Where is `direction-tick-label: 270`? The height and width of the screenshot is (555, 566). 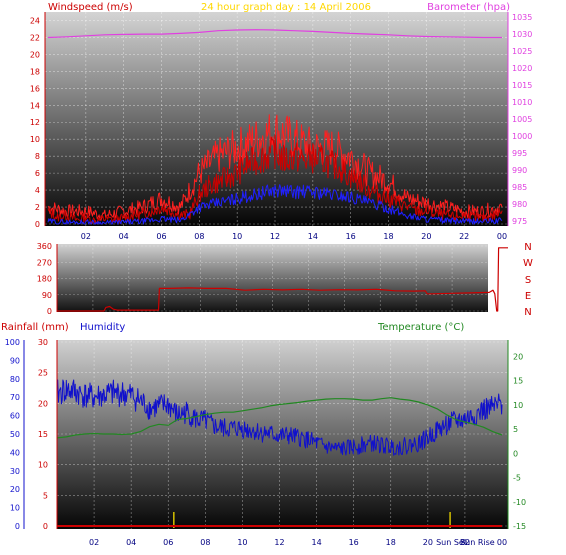
direction-tick-label: 270 is located at coordinates (44, 262).